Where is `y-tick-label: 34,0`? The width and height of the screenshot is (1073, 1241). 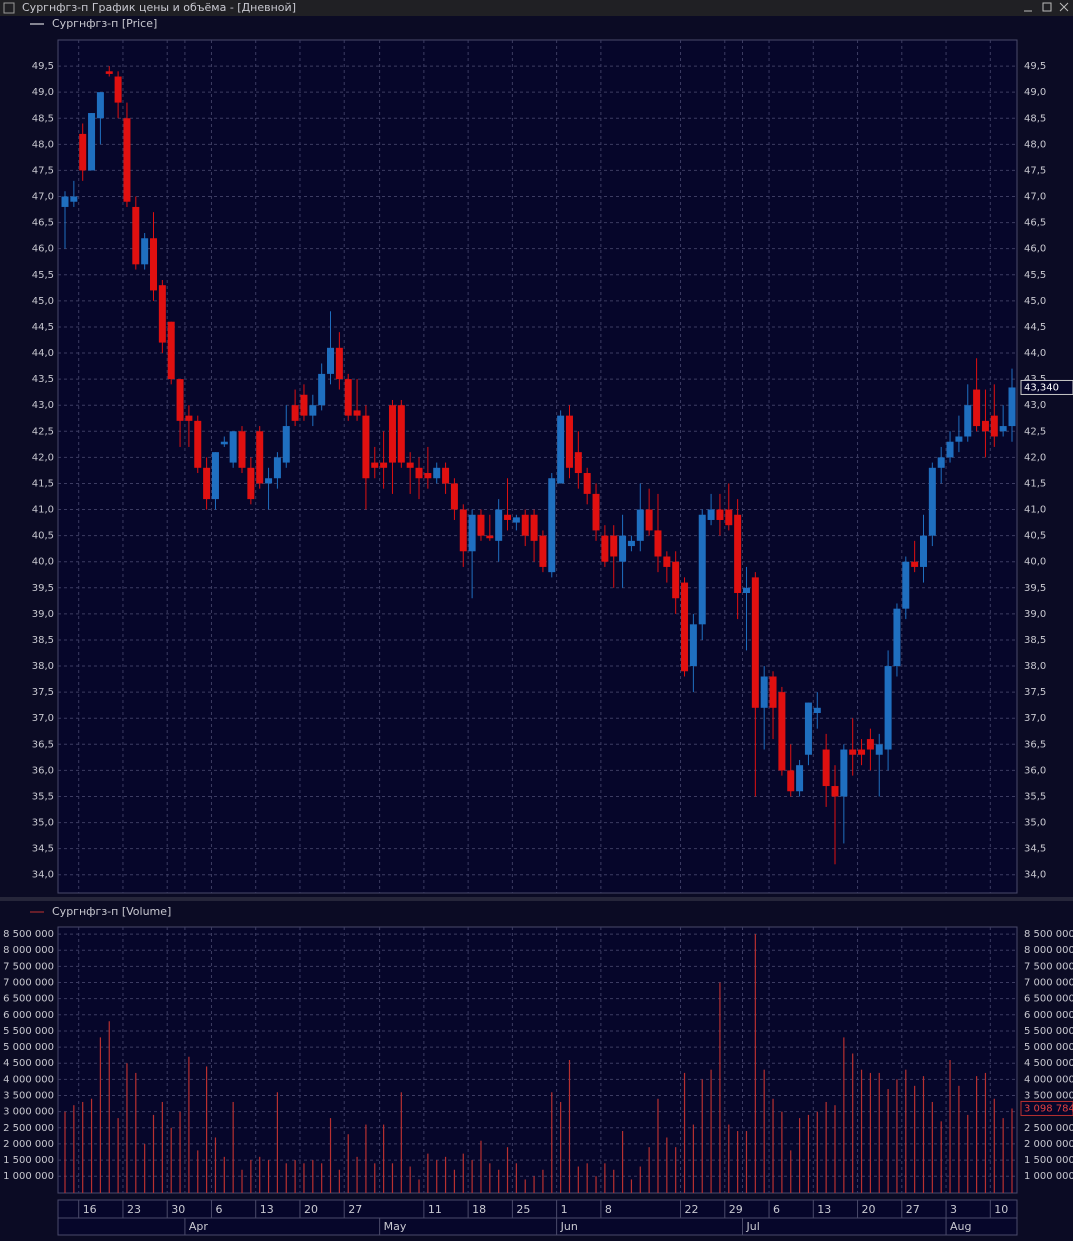
y-tick-label: 34,0 is located at coordinates (43, 875).